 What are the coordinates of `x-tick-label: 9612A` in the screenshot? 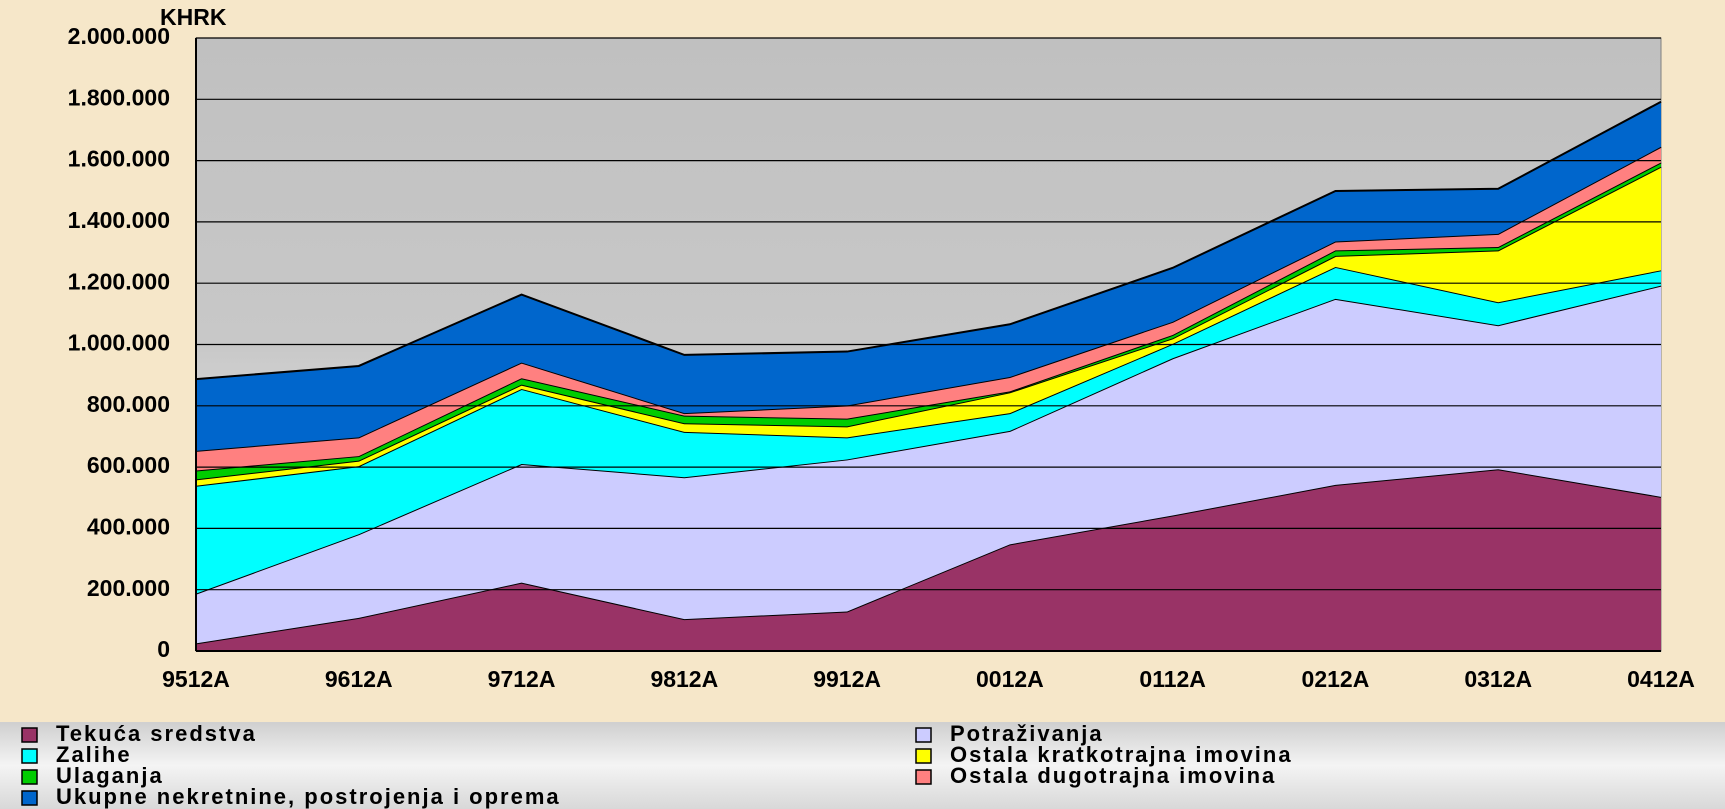 It's located at (359, 679).